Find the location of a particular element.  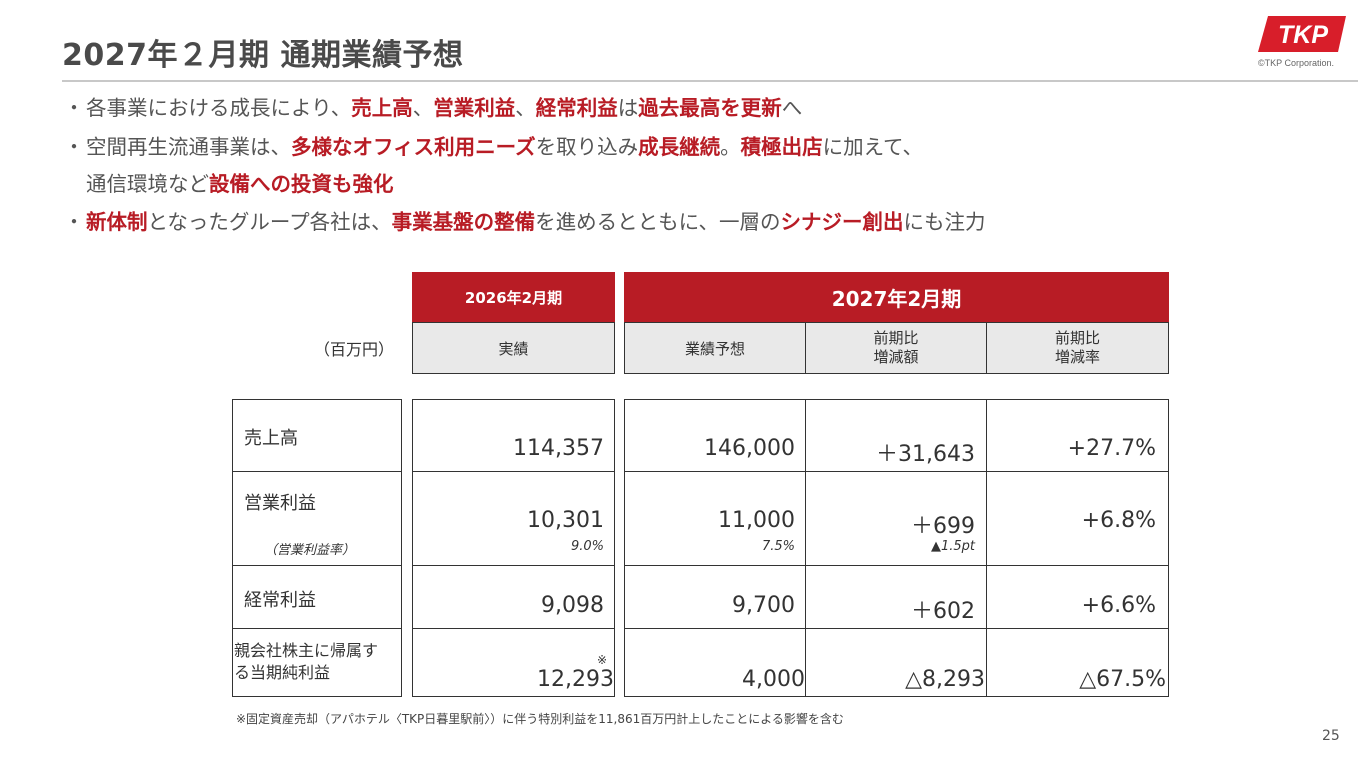

highlight-text: 多様なオフィス利用ニーズ is located at coordinates (413, 147).